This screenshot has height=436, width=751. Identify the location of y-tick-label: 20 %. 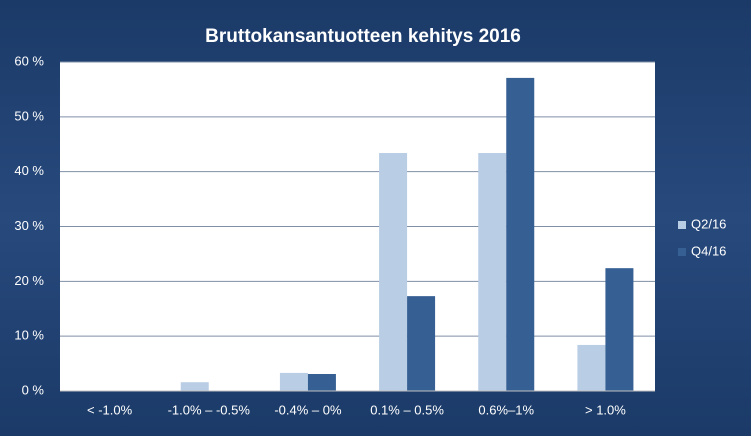
(29, 280).